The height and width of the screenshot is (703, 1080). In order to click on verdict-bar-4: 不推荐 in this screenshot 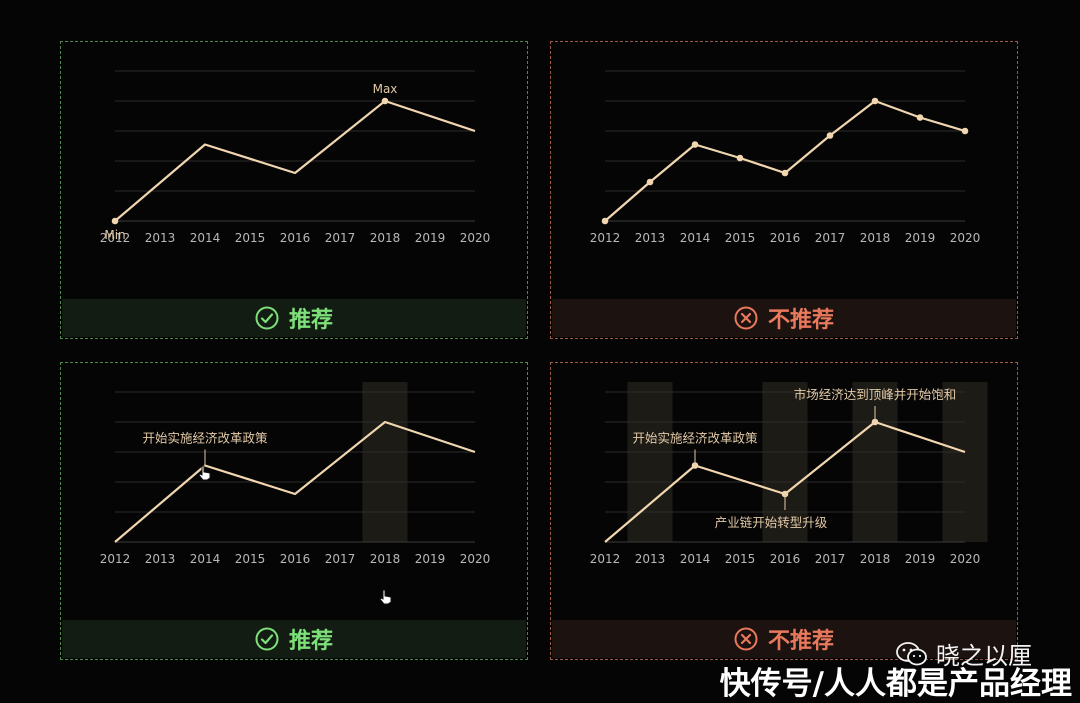, I will do `click(784, 639)`.